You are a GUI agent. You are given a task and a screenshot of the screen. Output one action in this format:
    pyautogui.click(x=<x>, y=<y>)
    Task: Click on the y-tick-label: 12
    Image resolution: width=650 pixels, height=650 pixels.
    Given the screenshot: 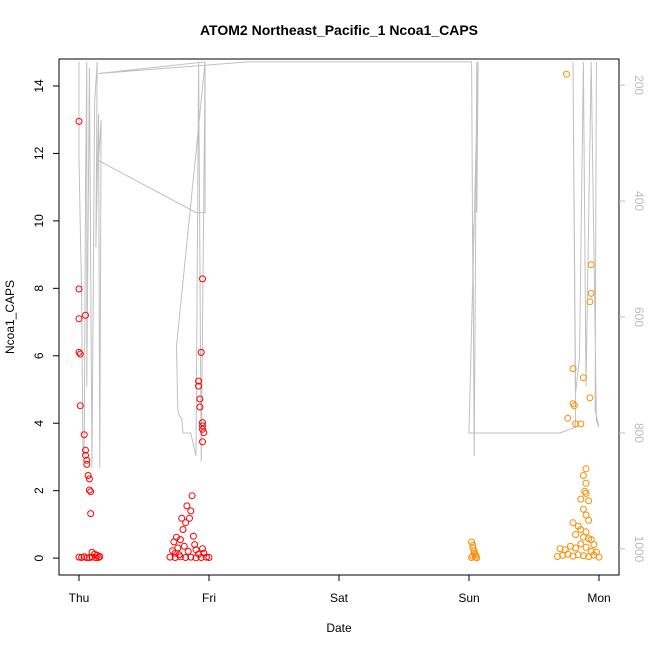 What is the action you would take?
    pyautogui.click(x=39, y=153)
    